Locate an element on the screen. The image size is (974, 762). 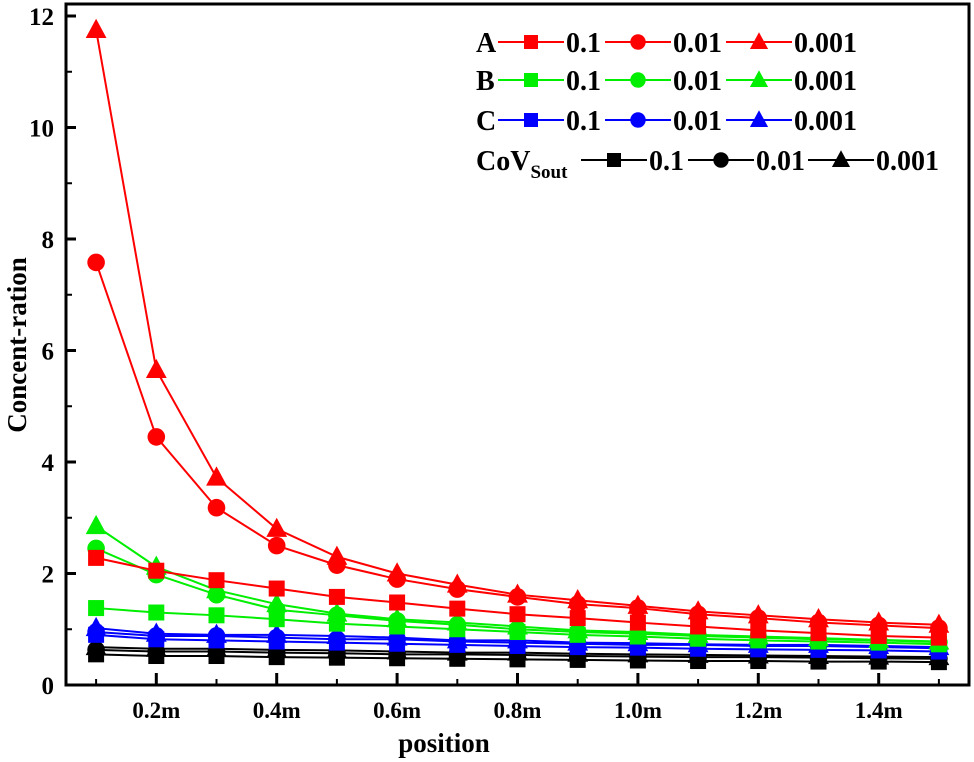
x-tick-label: 1.4m is located at coordinates (879, 710).